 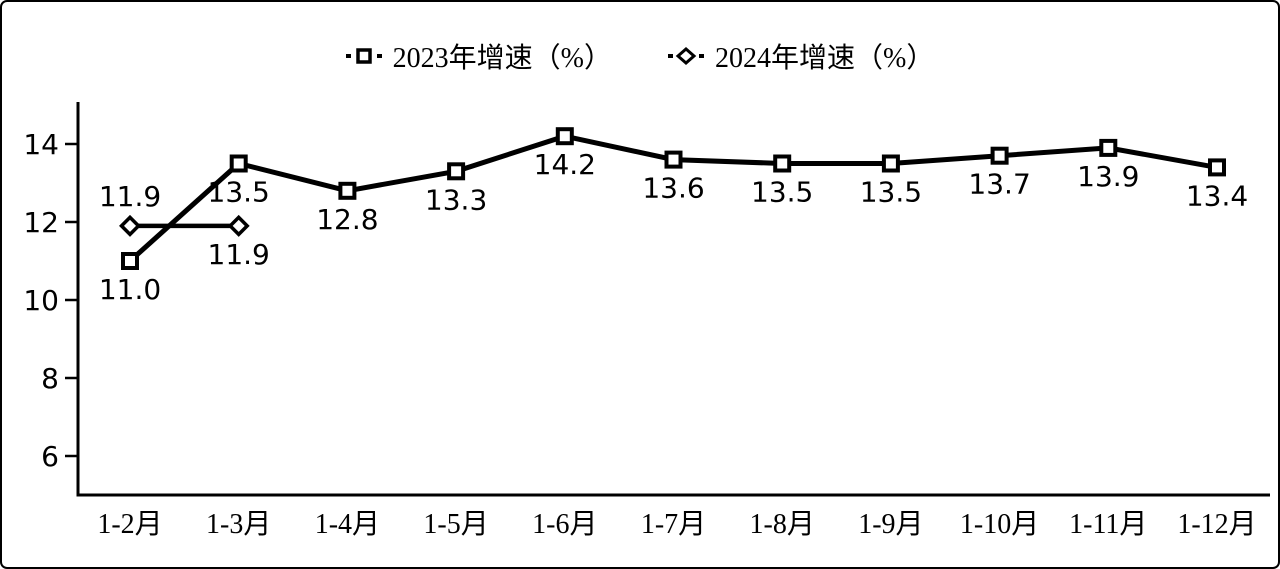 What do you see at coordinates (41, 300) in the screenshot?
I see `y-tick-label: 10` at bounding box center [41, 300].